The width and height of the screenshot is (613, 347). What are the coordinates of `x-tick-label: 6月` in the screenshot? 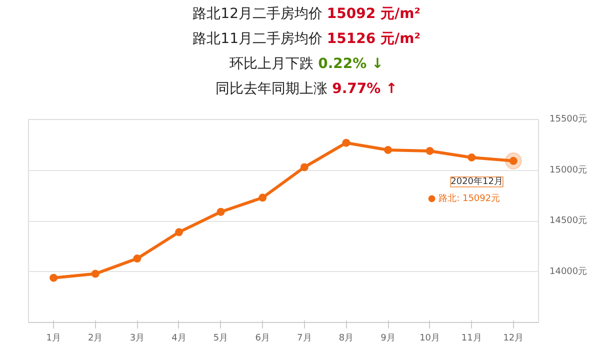 It's located at (262, 339).